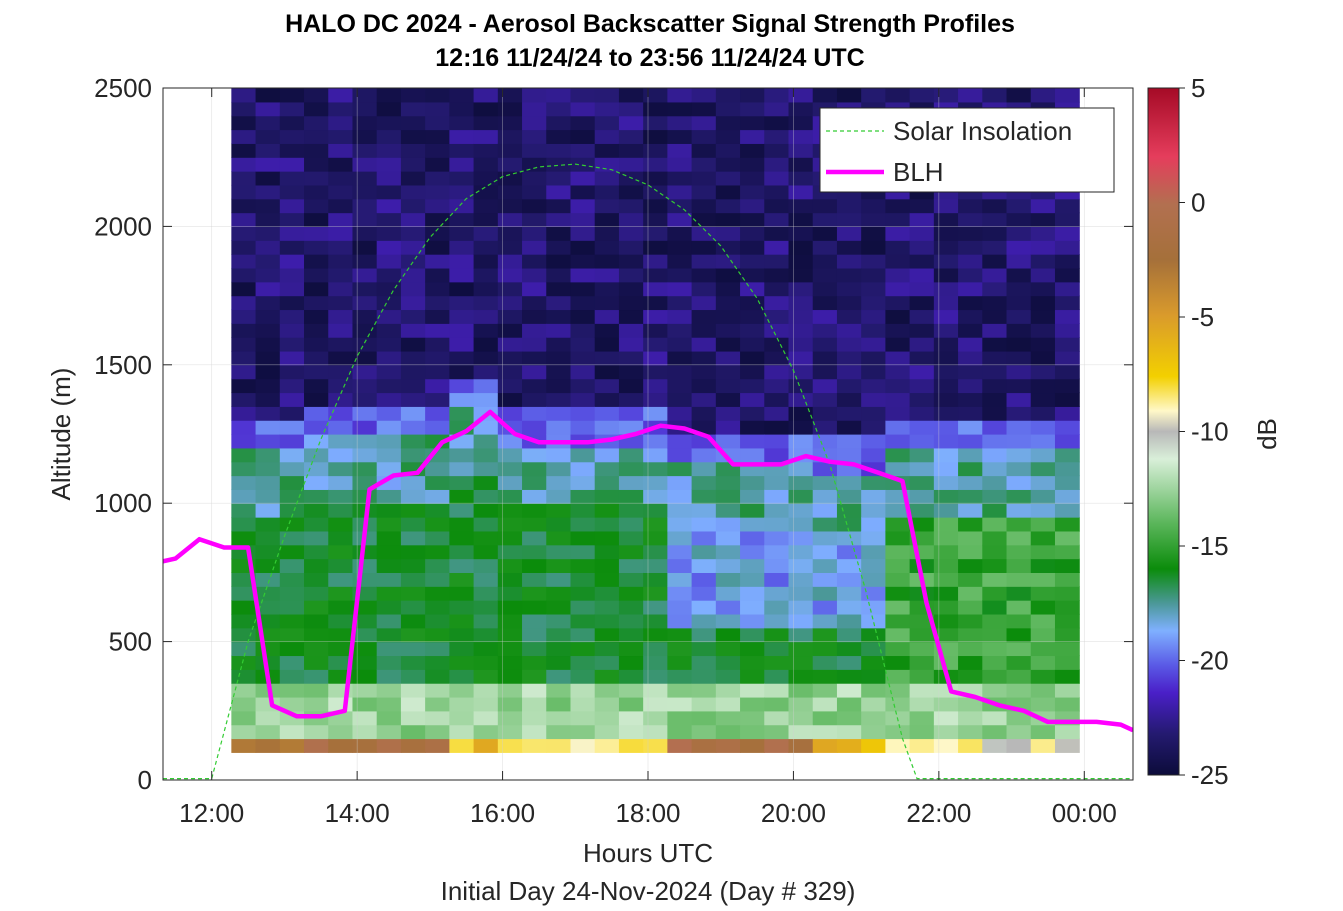  I want to click on y-tick-label: 0, so click(145, 780).